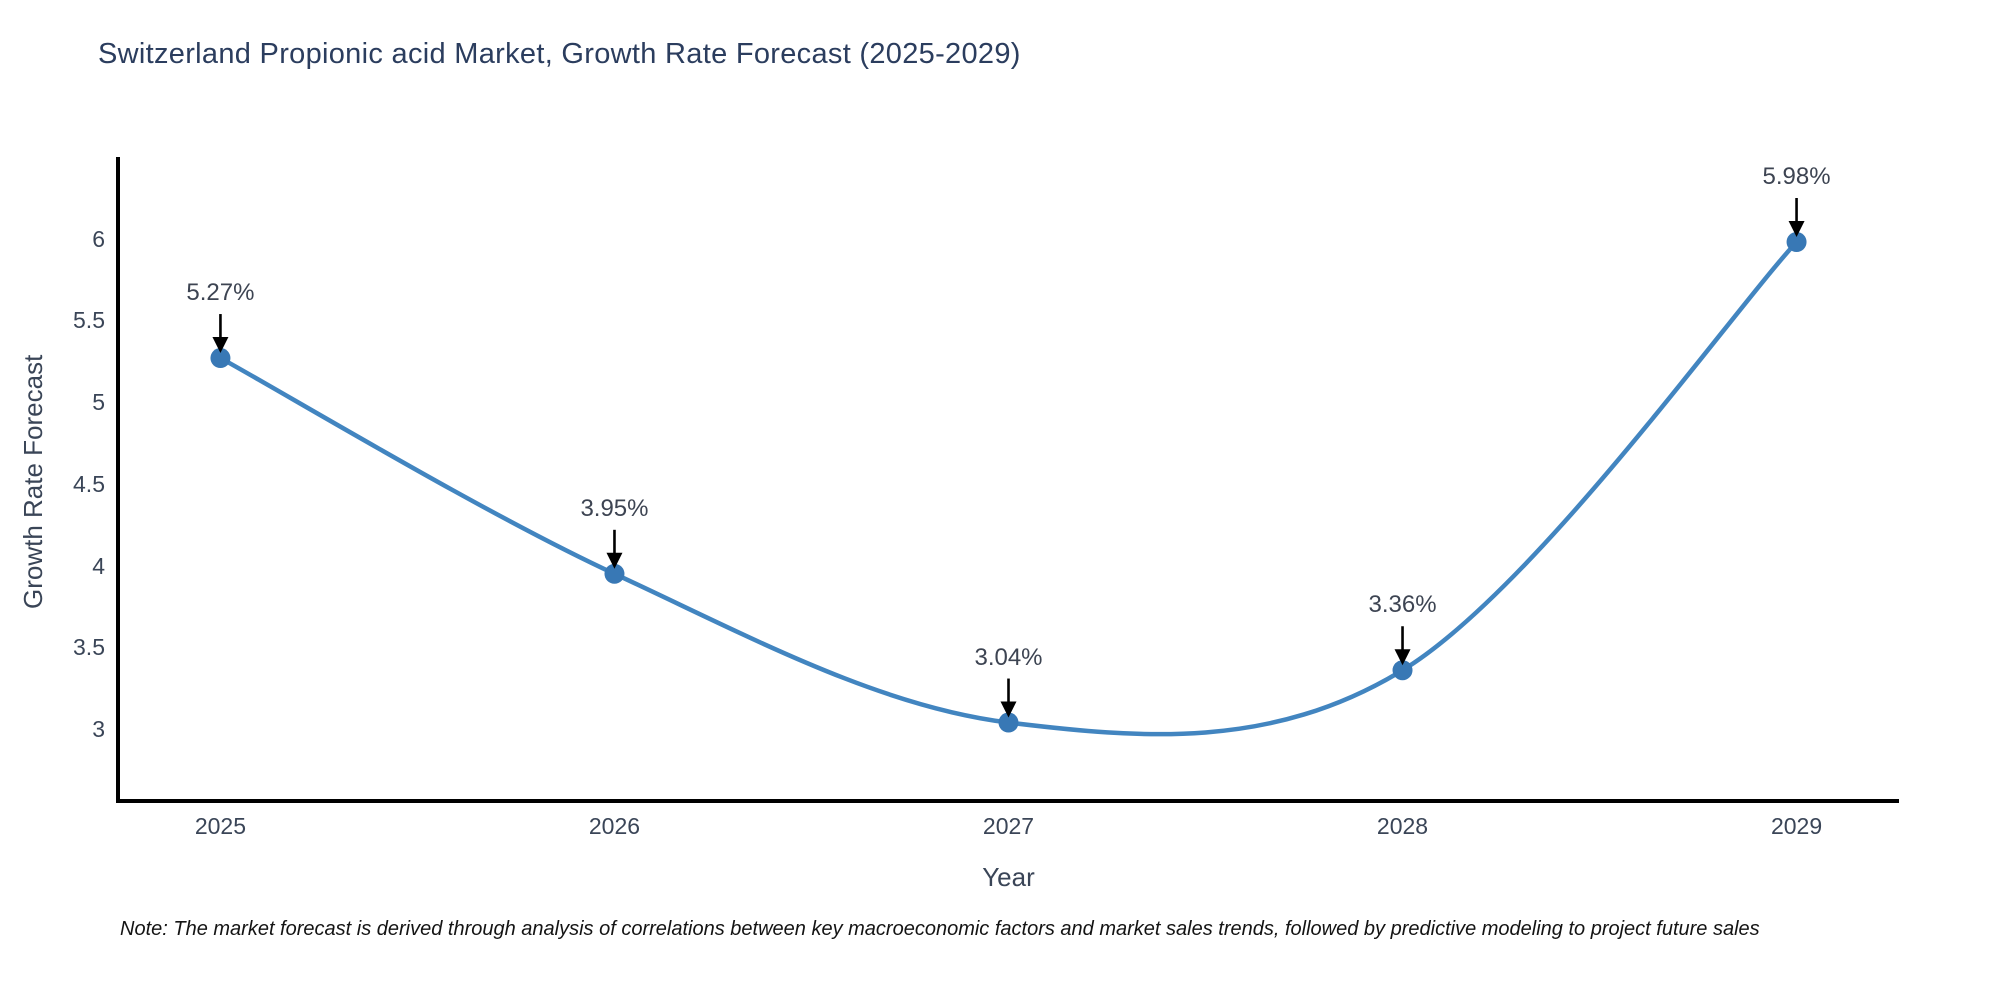 The height and width of the screenshot is (1000, 2000). I want to click on y-tick-label: 3, so click(98, 729).